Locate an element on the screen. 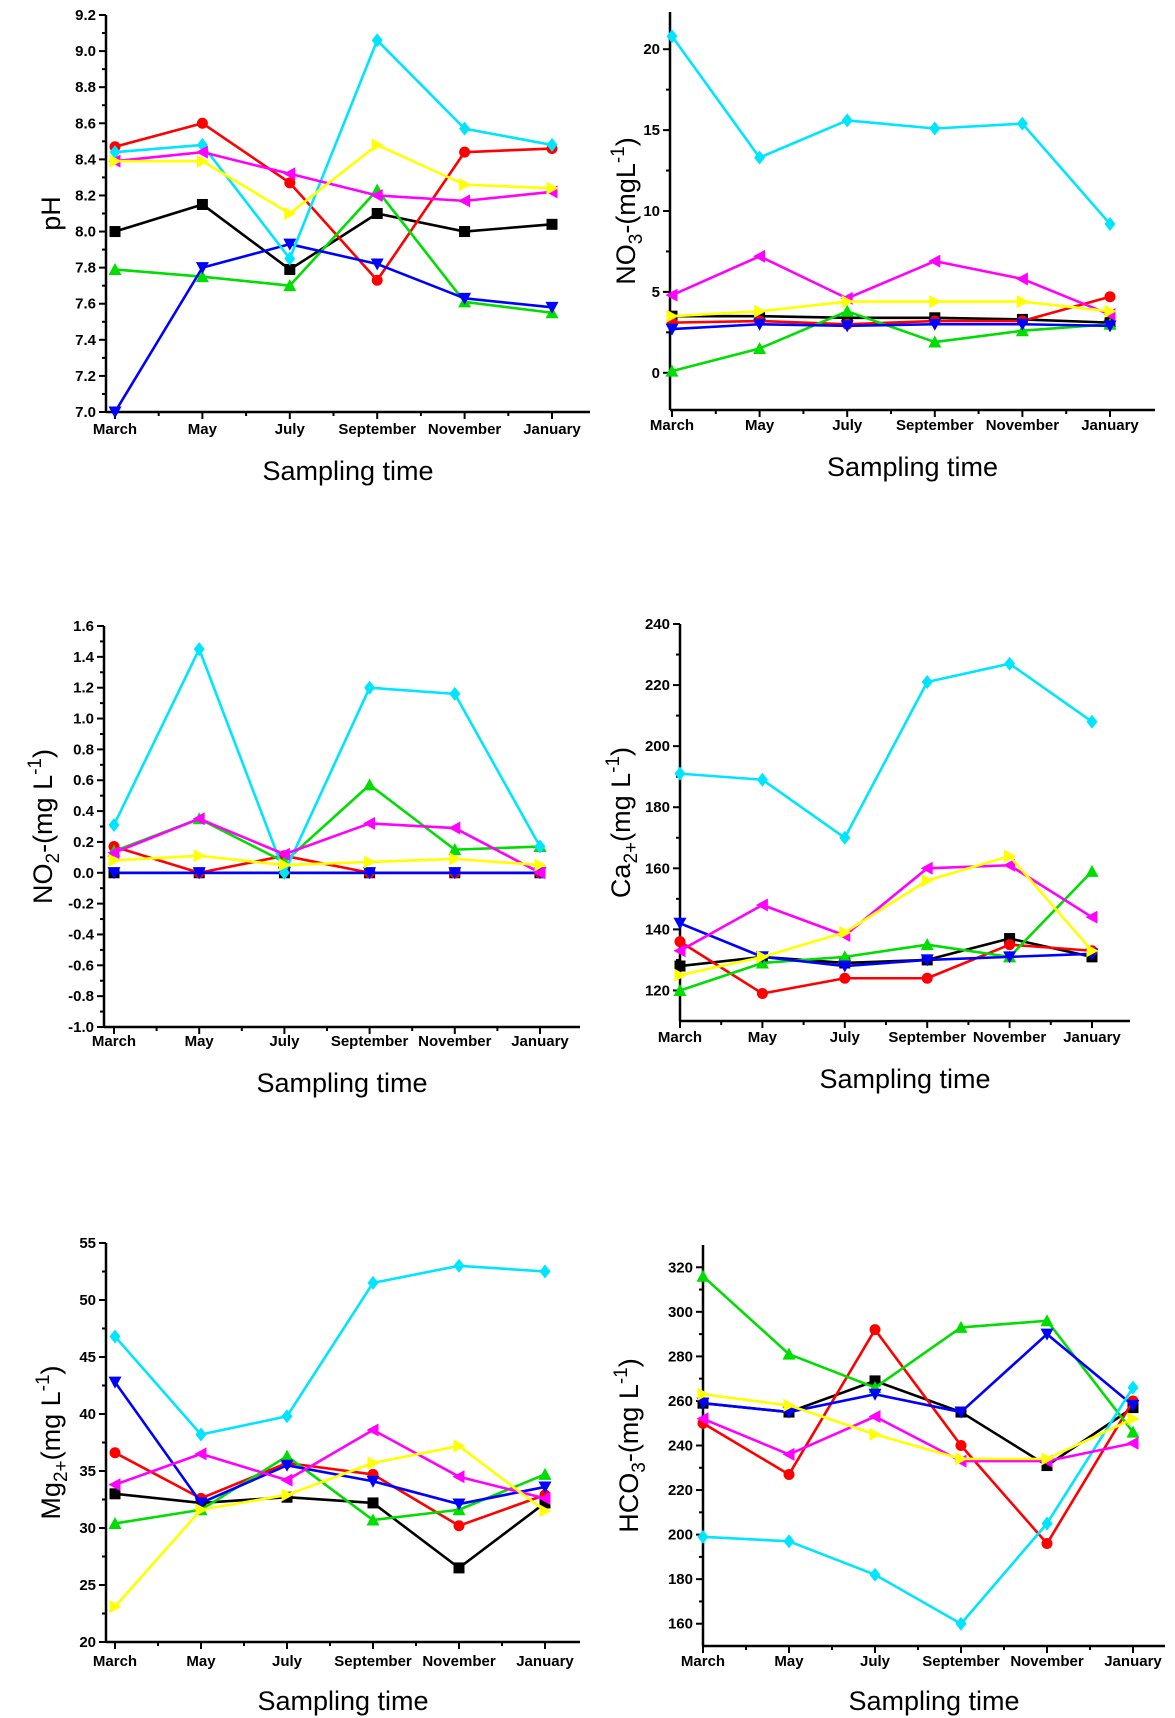 Image resolution: width=1175 pixels, height=1718 pixels. x-tick-label: May is located at coordinates (789, 1661).